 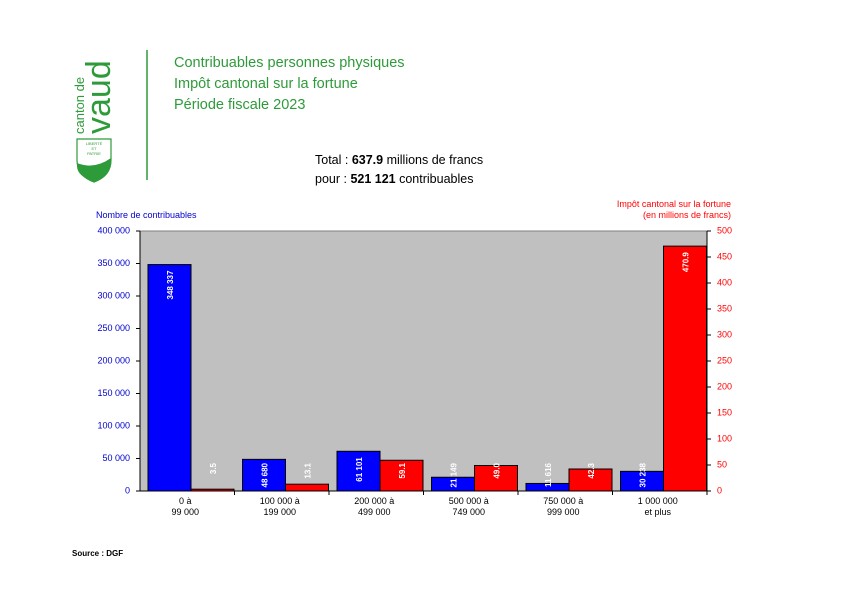 What do you see at coordinates (94, 153) in the screenshot?
I see `logo-motto: PATRIE` at bounding box center [94, 153].